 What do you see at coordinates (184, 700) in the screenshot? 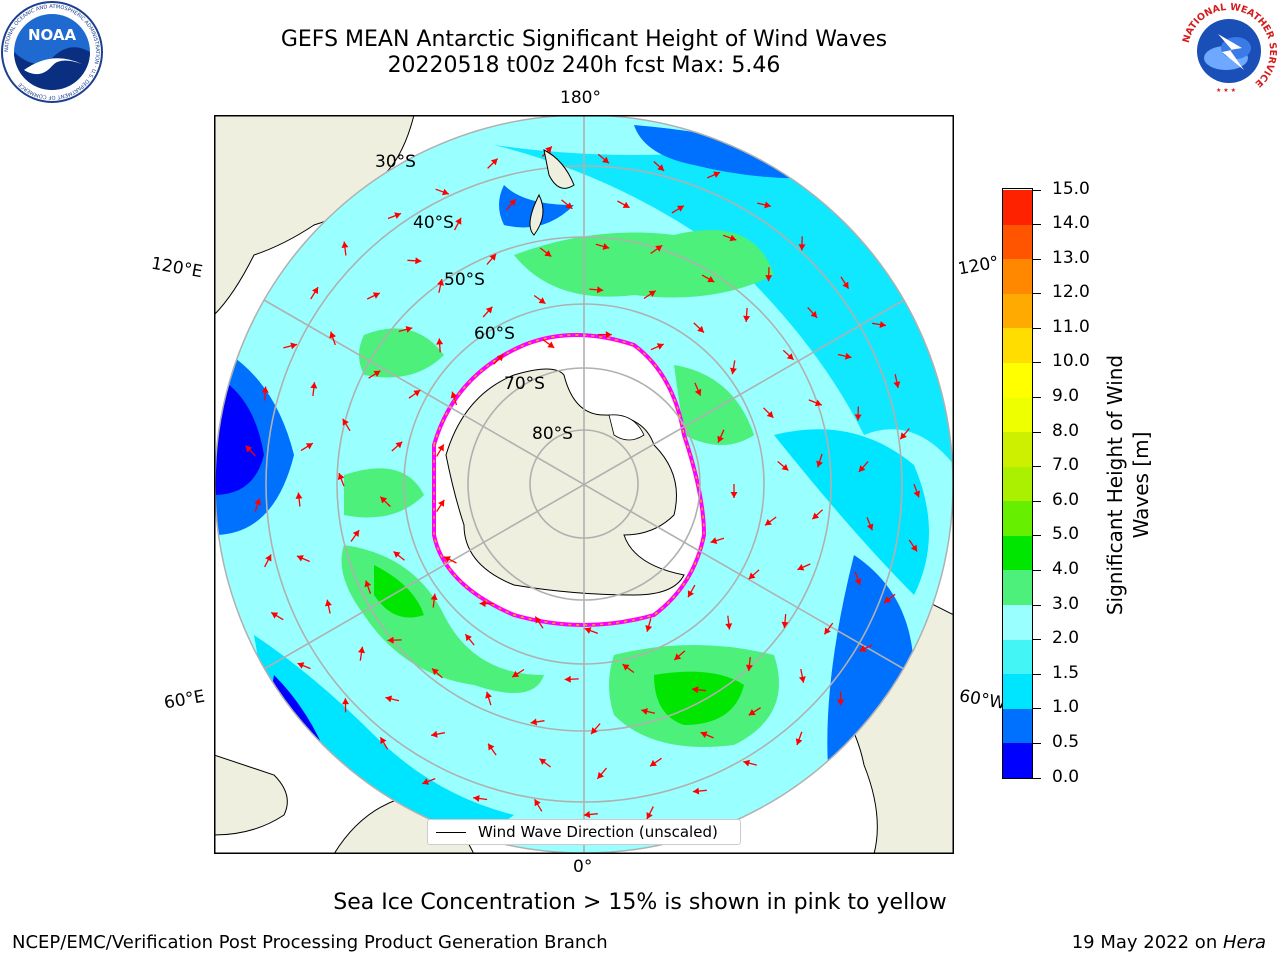
I see `lon-label-60e: 60°E` at bounding box center [184, 700].